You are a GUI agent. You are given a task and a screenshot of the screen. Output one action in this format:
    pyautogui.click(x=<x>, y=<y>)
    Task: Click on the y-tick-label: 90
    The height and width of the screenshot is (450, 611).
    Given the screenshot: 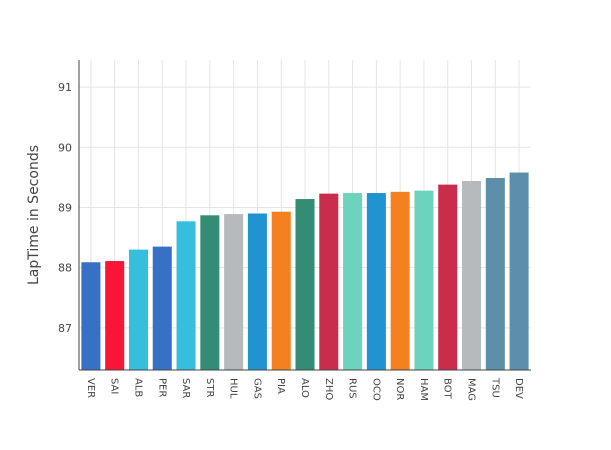 What is the action you would take?
    pyautogui.click(x=65, y=147)
    